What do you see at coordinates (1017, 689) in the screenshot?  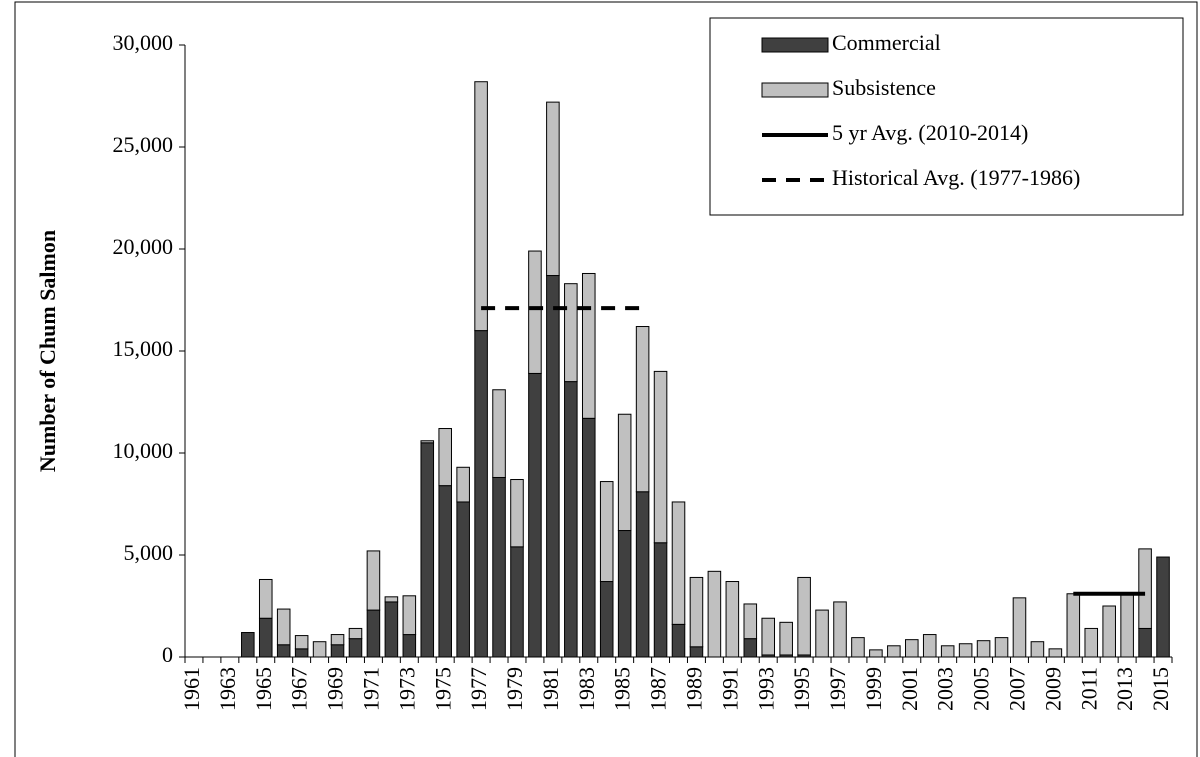 I see `x-tick-label: 2007` at bounding box center [1017, 689].